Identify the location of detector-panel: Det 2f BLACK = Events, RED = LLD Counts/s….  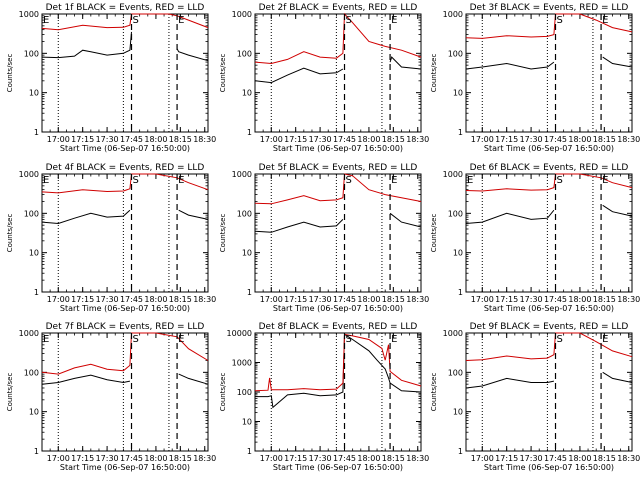
(324, 78).